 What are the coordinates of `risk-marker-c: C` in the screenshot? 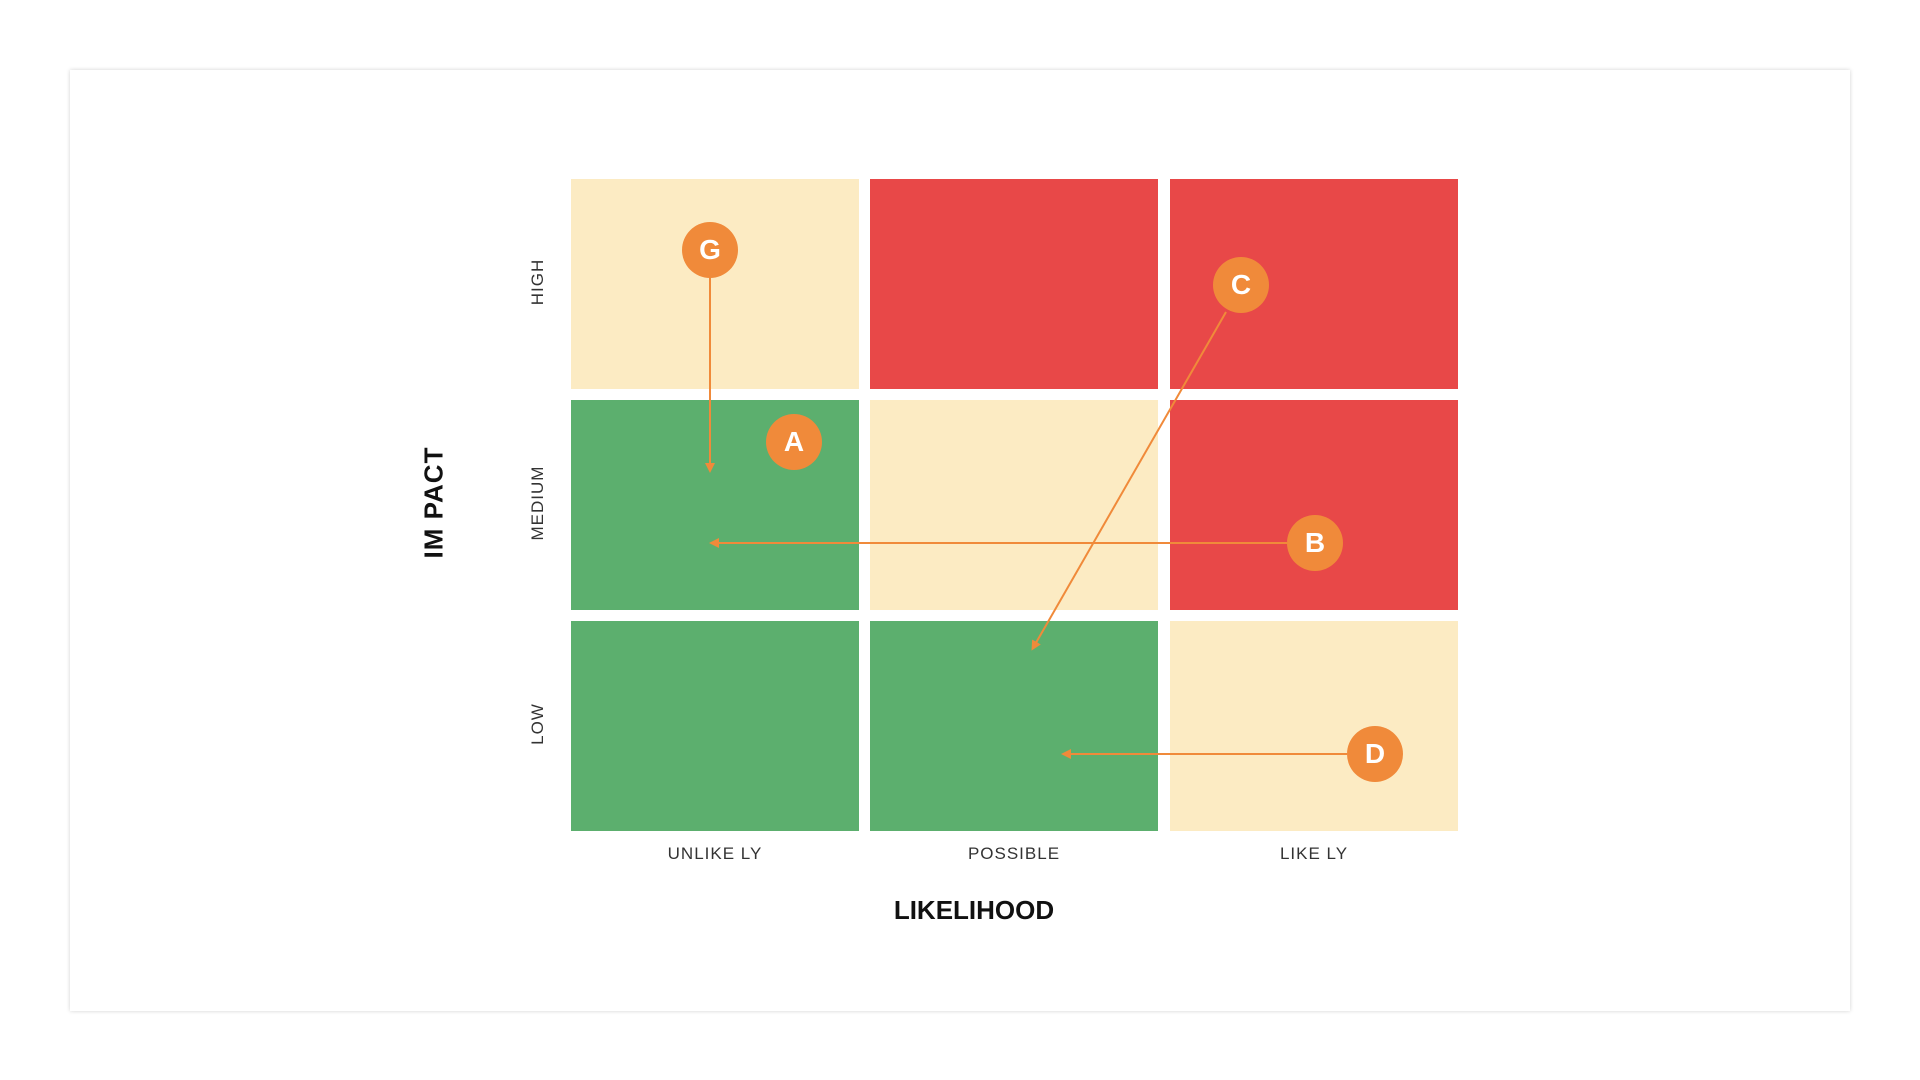 It's located at (1241, 285).